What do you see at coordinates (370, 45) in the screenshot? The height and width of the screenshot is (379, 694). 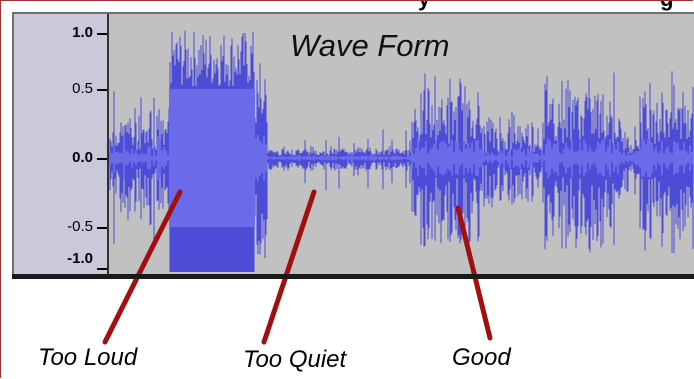 I see `waveform-title: Wave Form` at bounding box center [370, 45].